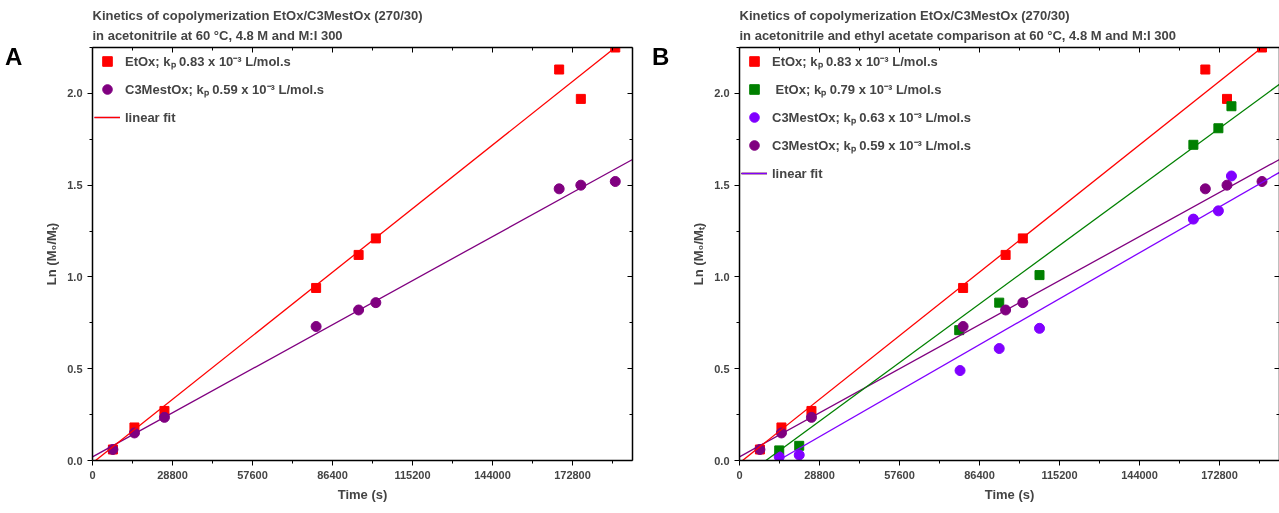 This screenshot has width=1279, height=513. Describe the element at coordinates (661, 57) in the screenshot. I see `text: B` at that location.